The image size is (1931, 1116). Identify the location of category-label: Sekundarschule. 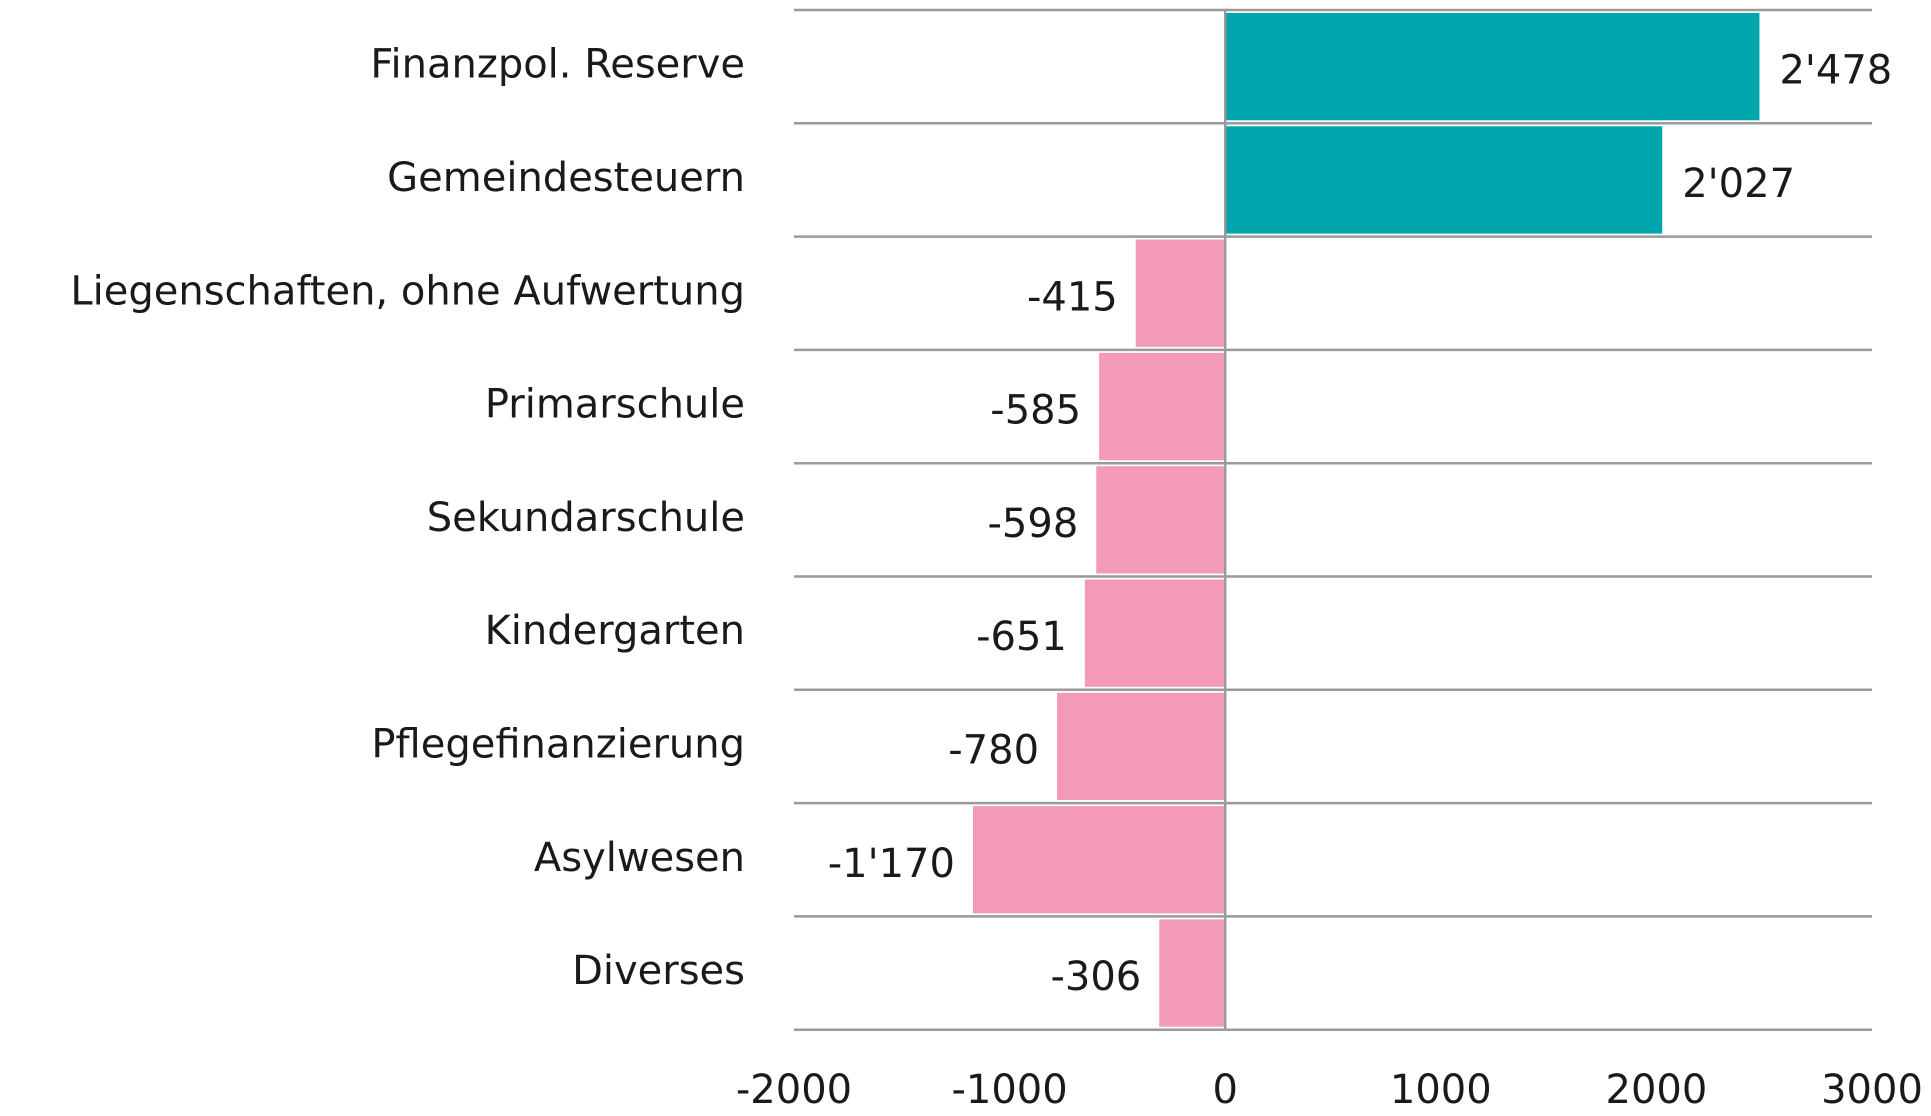
(586, 518).